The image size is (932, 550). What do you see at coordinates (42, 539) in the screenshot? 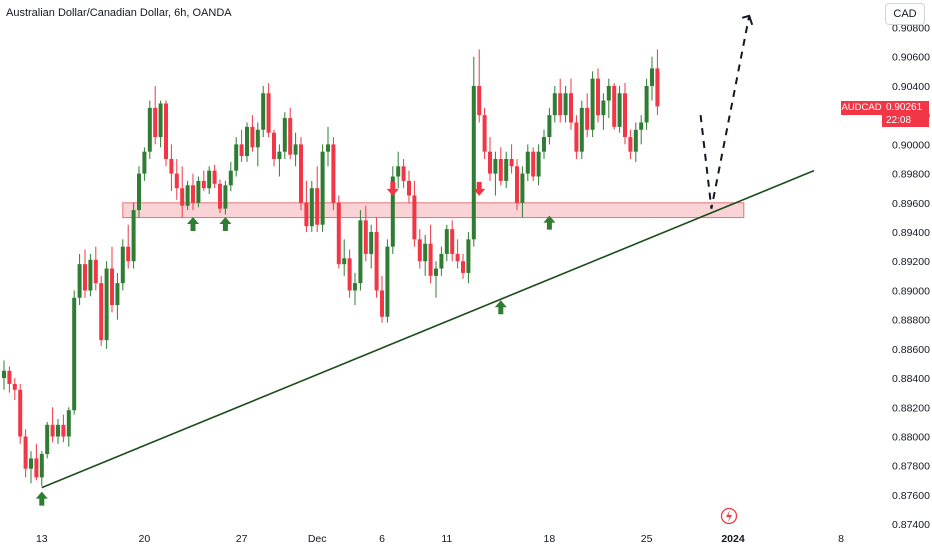
I see `x-tick-label: 13` at bounding box center [42, 539].